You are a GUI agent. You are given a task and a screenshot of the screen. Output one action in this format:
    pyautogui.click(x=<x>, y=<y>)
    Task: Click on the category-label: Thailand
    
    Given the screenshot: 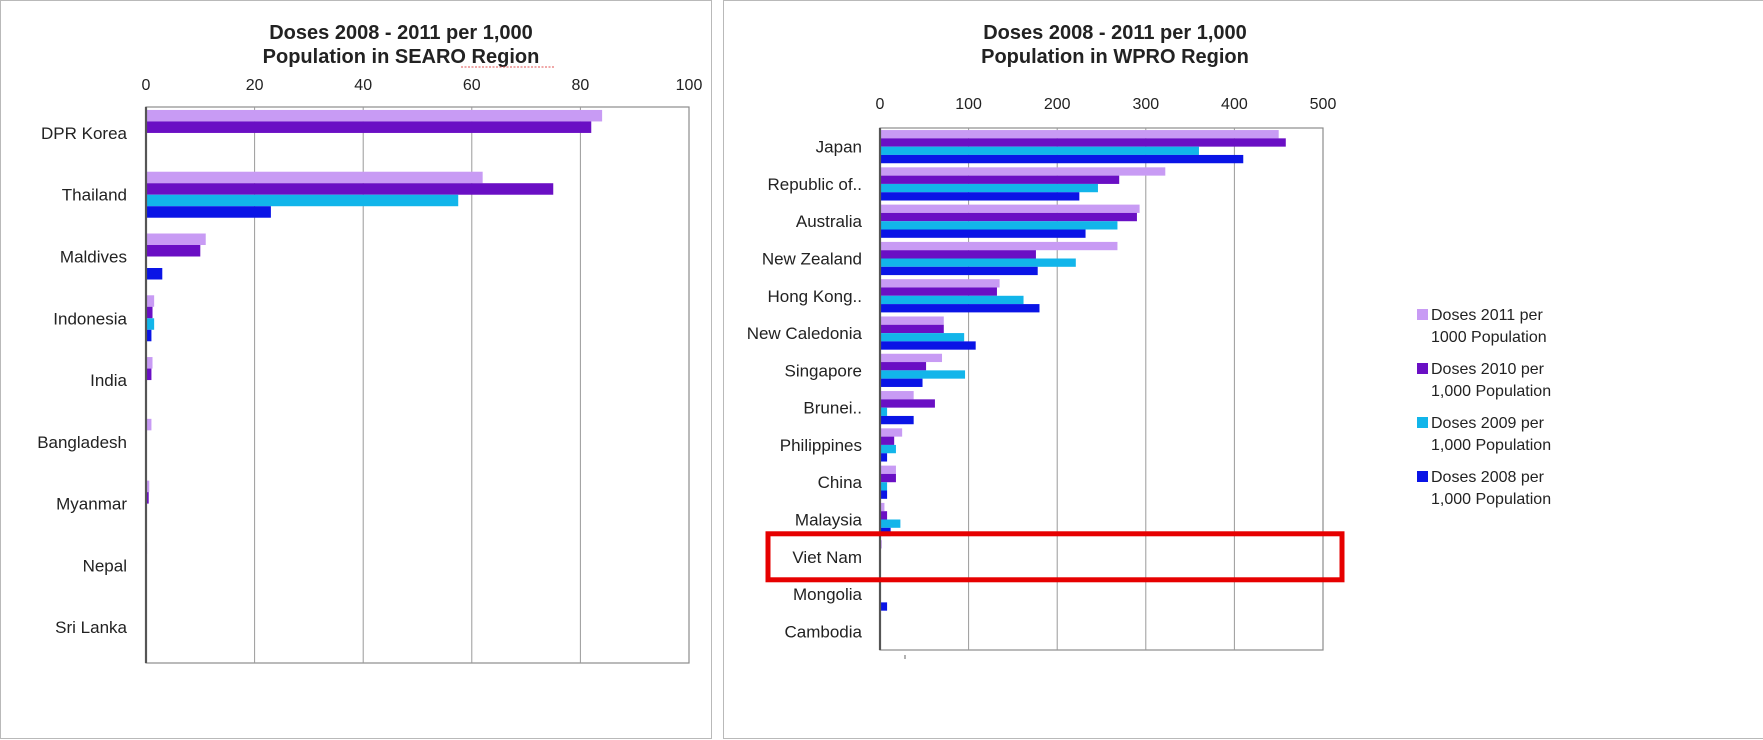 What is the action you would take?
    pyautogui.click(x=94, y=195)
    